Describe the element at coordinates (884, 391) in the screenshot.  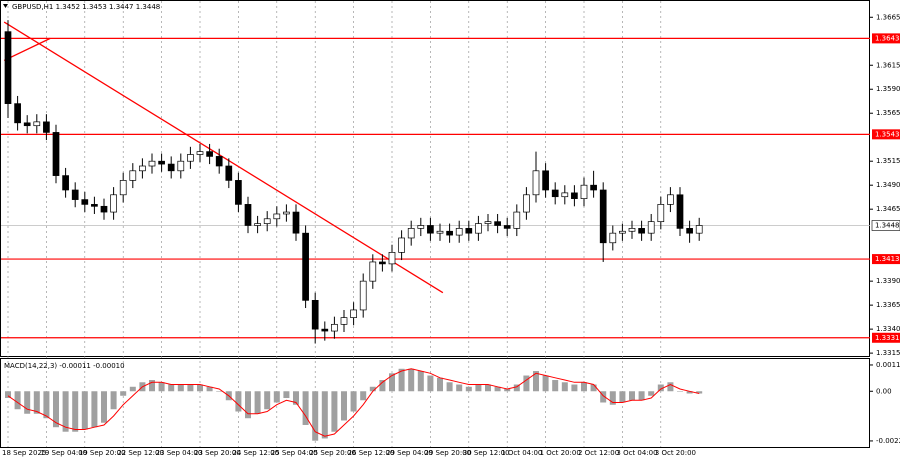
I see `y-tick-label: 0.00` at that location.